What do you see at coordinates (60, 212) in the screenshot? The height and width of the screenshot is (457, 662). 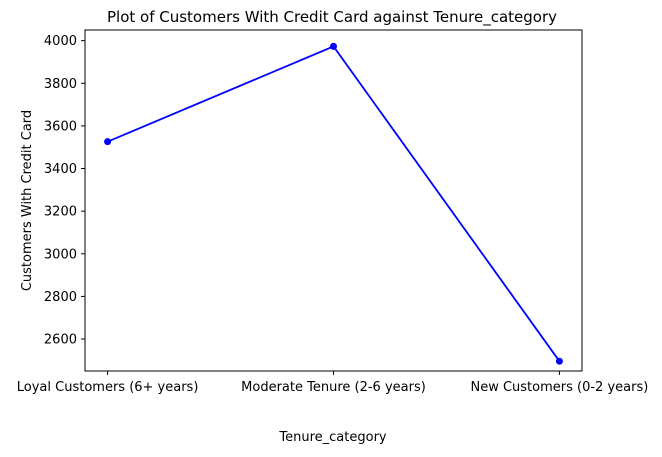 I see `y-tick-label: 3200` at bounding box center [60, 212].